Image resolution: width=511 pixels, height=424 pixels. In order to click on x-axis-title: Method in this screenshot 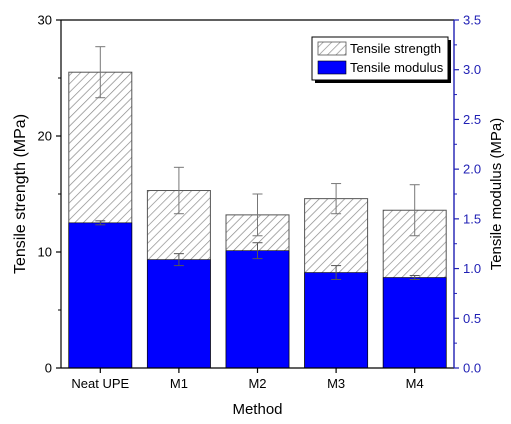, I will do `click(257, 409)`.